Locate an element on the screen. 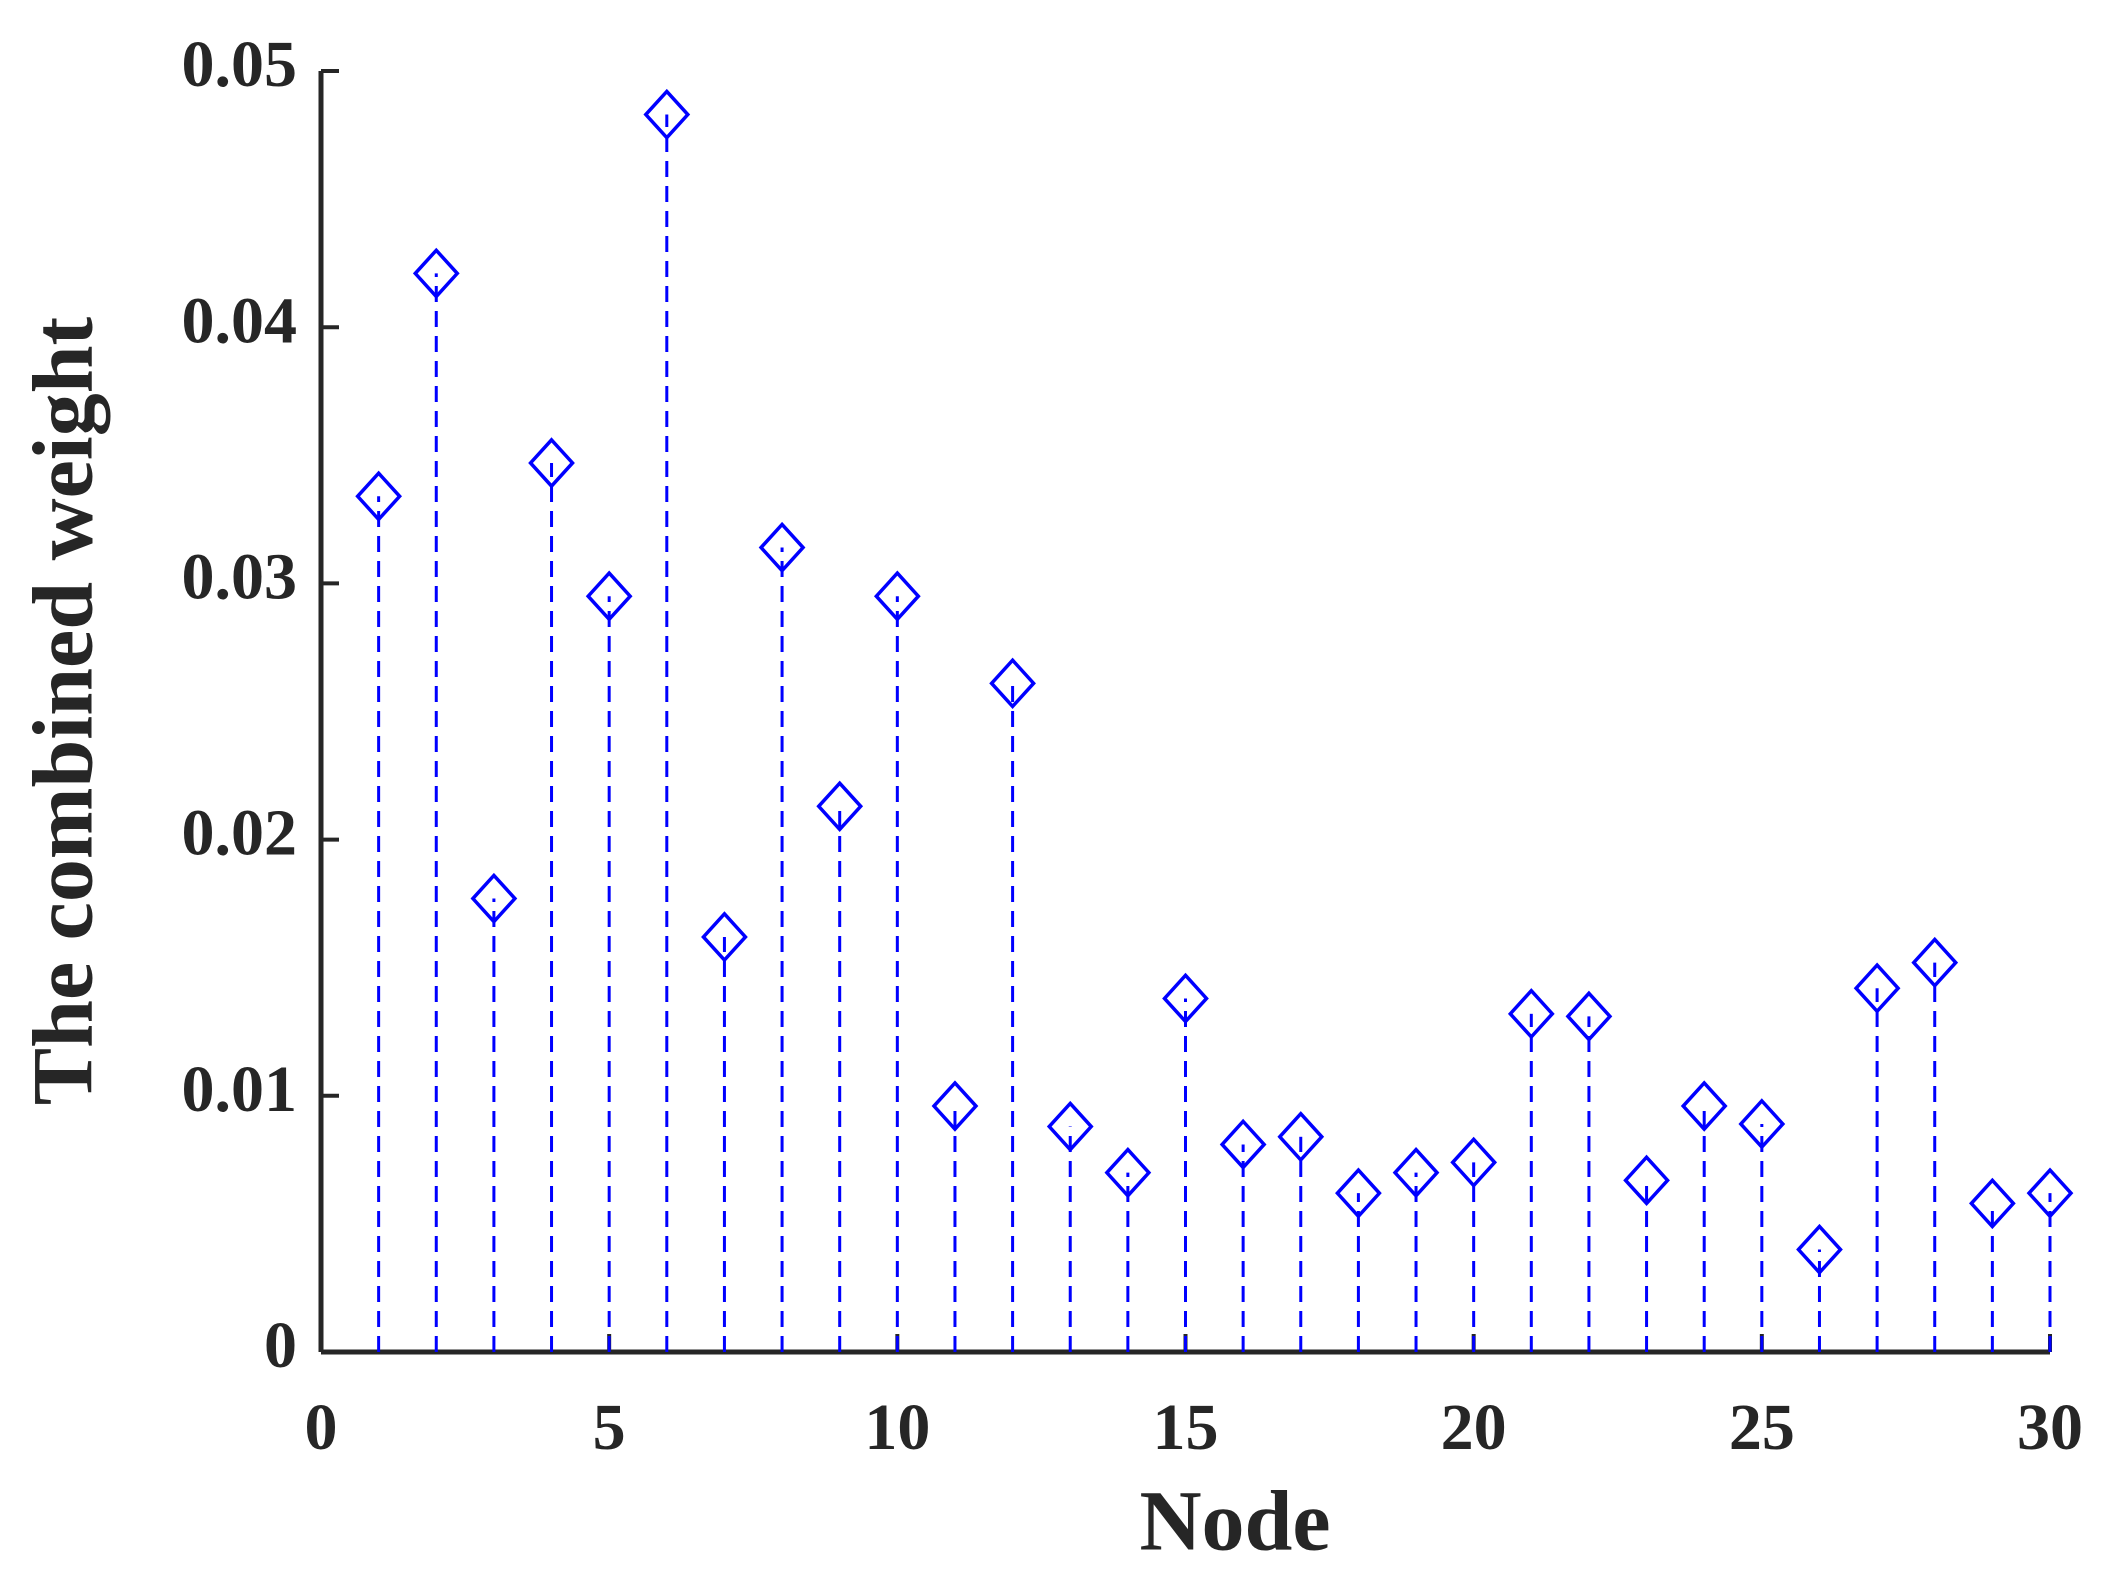 The image size is (2112, 1589). x-tick-label: 30 is located at coordinates (2050, 1427).